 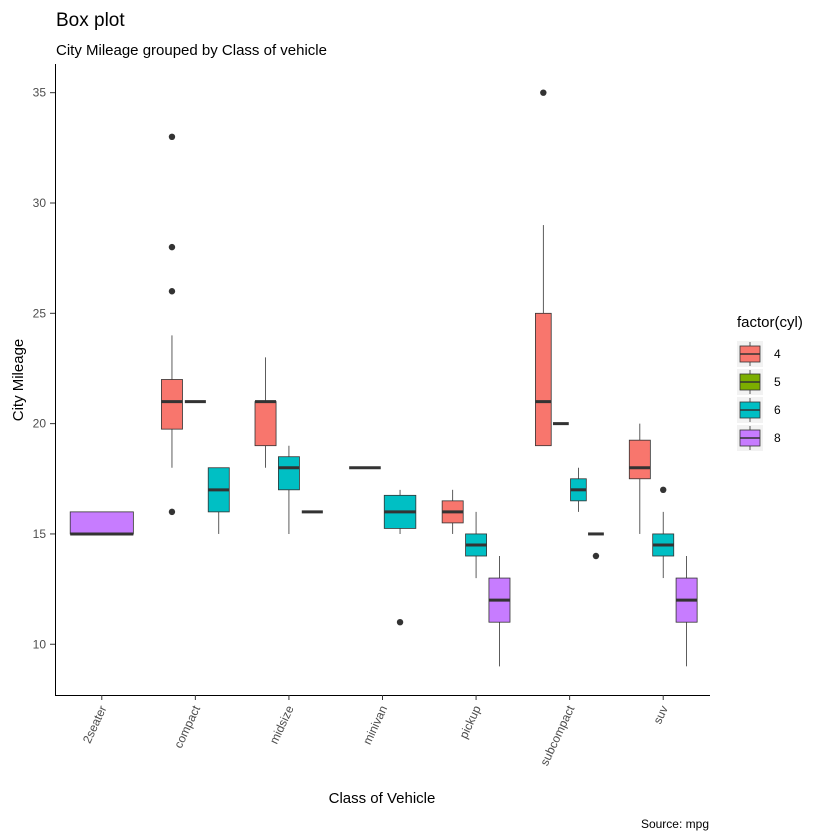 I want to click on legend-label-4: 4, so click(x=777, y=354).